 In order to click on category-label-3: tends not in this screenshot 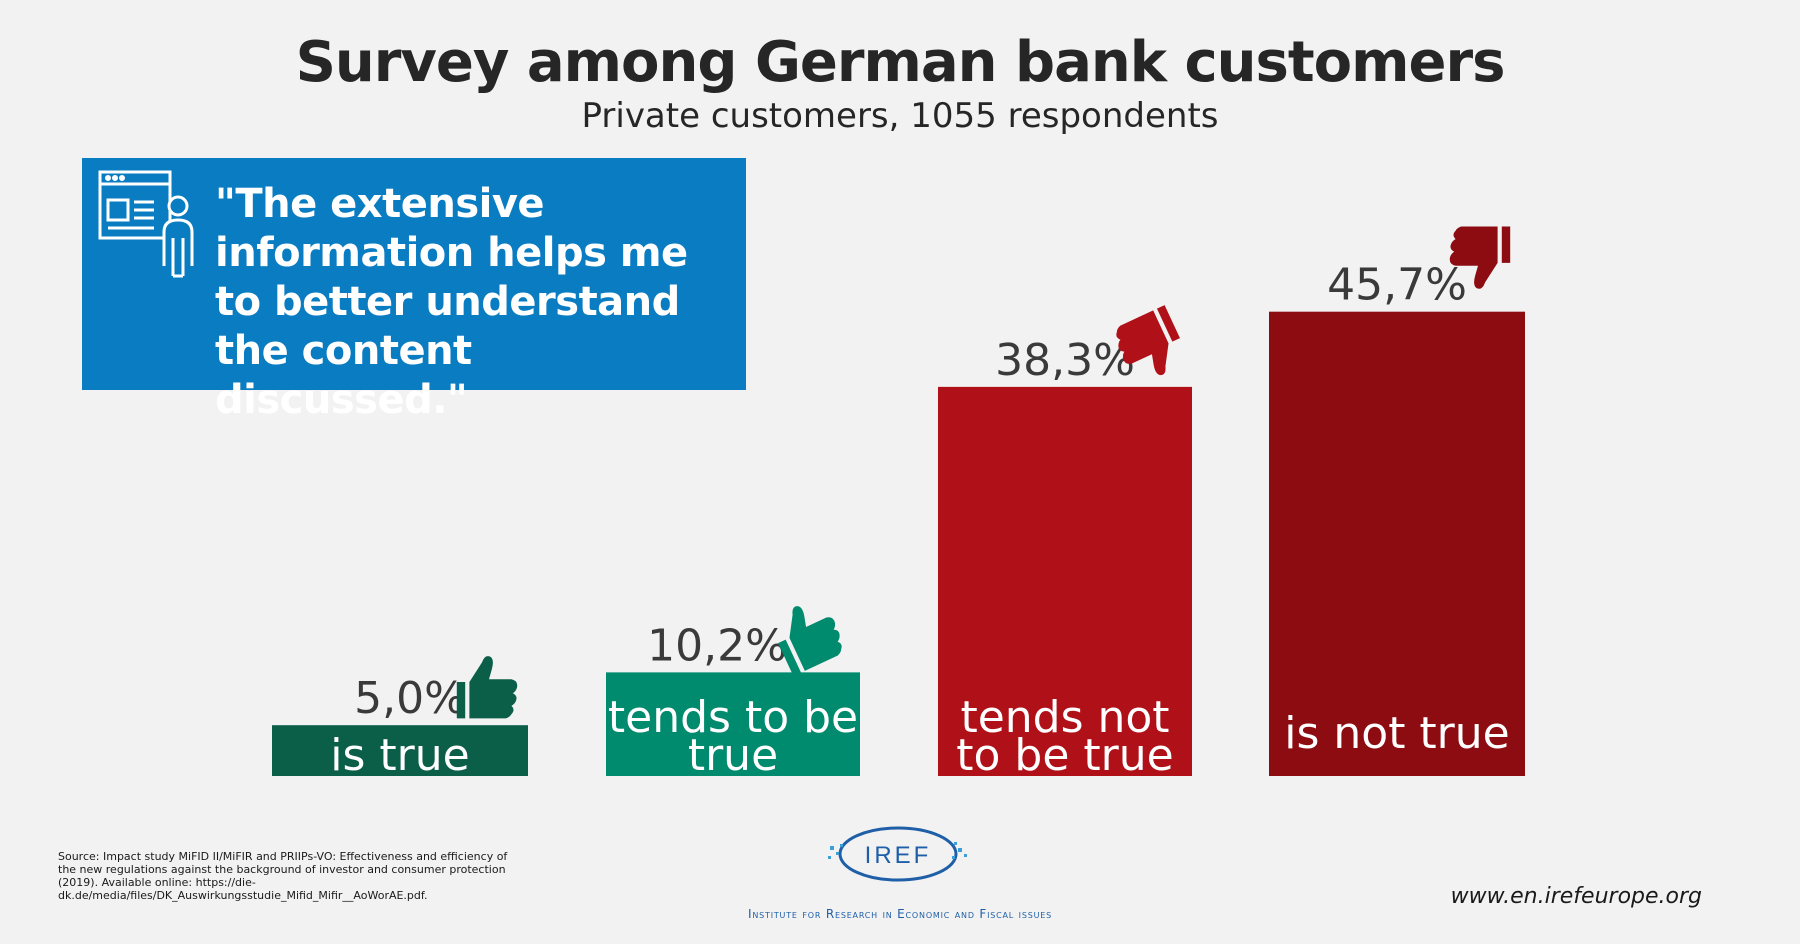, I will do `click(1064, 717)`.